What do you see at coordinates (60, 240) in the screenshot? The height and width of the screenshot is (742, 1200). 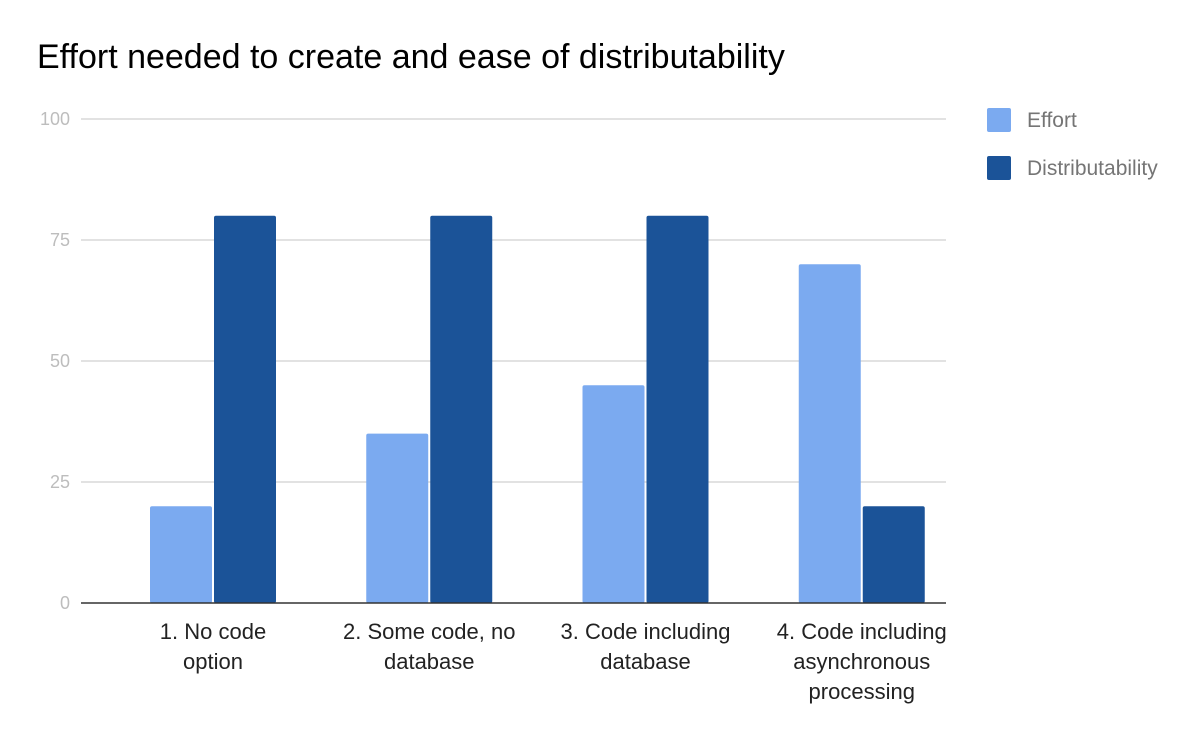 I see `y-tick-label: 75` at bounding box center [60, 240].